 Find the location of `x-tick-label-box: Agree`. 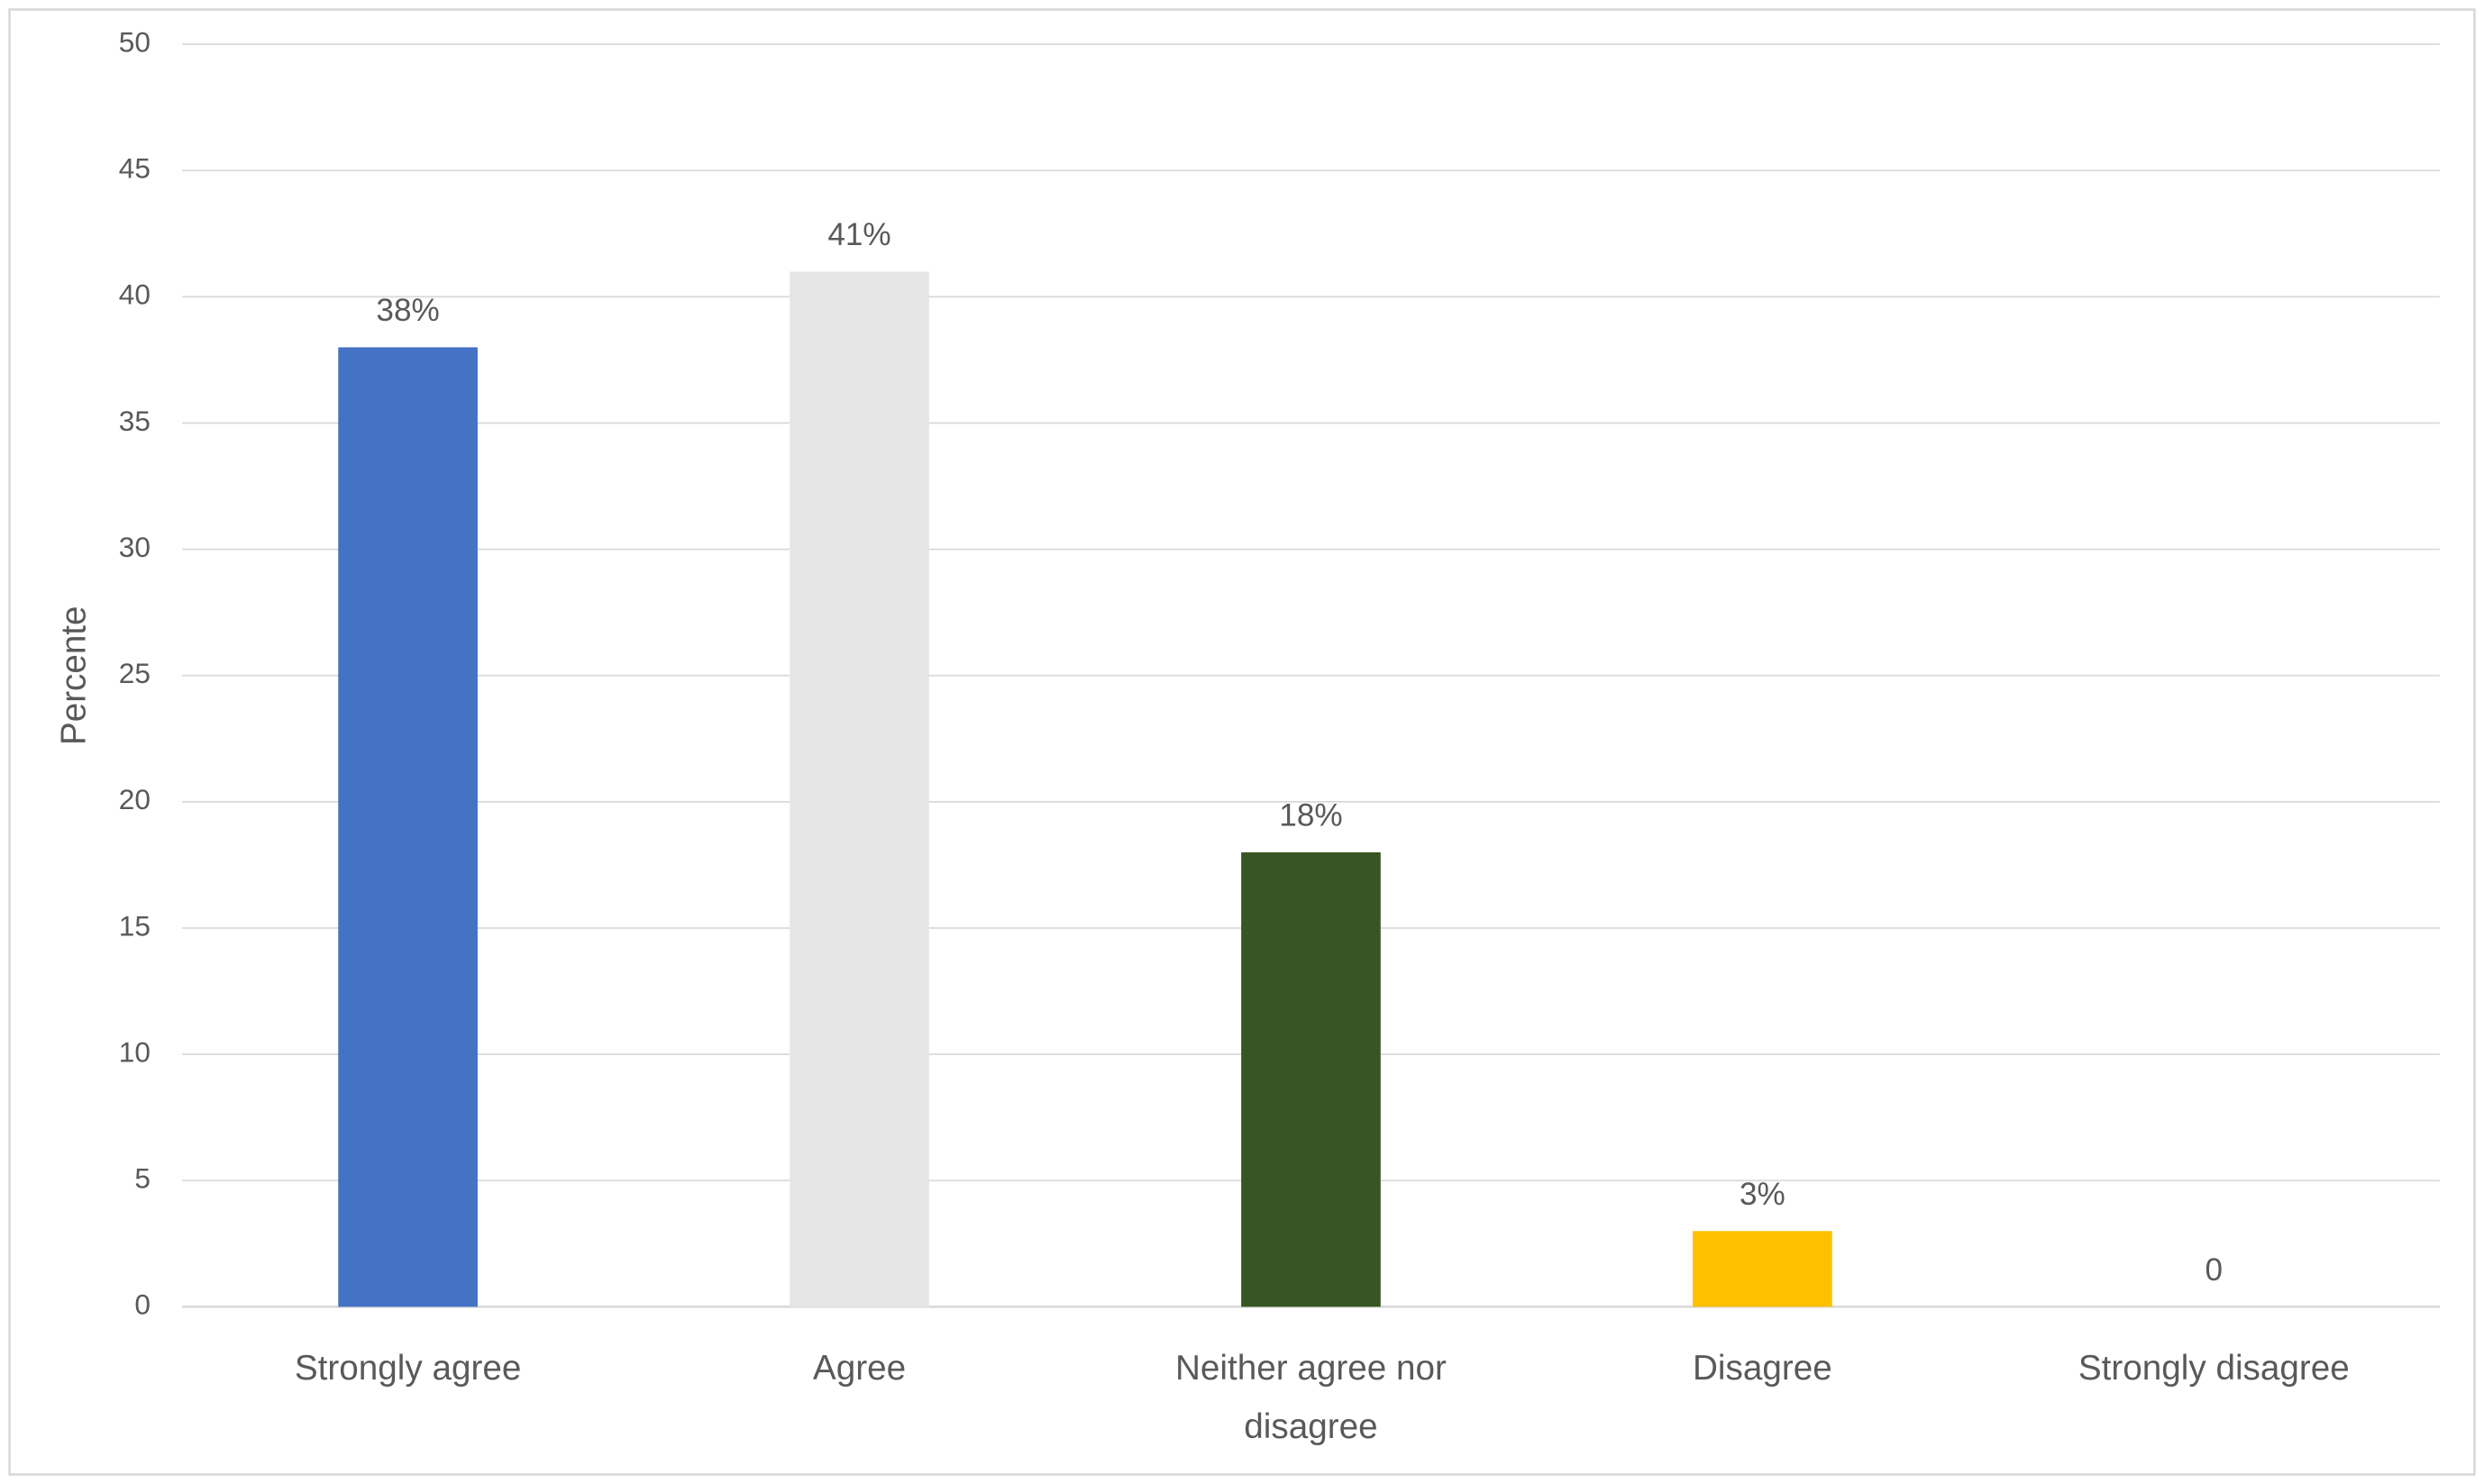

x-tick-label-box: Agree is located at coordinates (859, 1367).